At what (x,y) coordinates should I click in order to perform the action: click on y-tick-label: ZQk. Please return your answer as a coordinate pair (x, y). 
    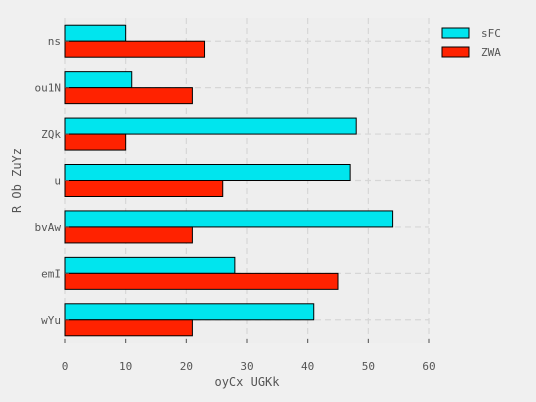
    Looking at the image, I should click on (51, 134).